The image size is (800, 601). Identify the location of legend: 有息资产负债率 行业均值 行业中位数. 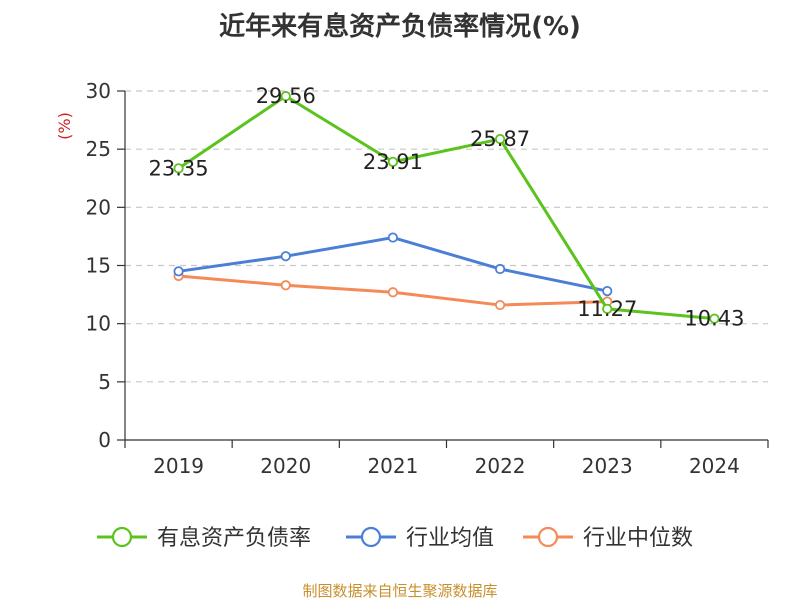
(395, 538).